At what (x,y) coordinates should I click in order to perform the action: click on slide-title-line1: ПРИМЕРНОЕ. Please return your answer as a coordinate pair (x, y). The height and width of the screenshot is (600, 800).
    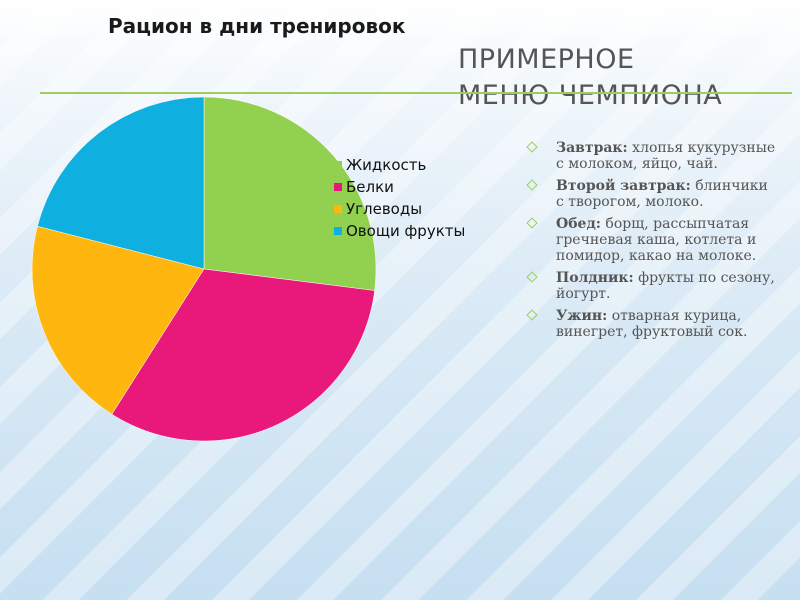
    Looking at the image, I should click on (546, 59).